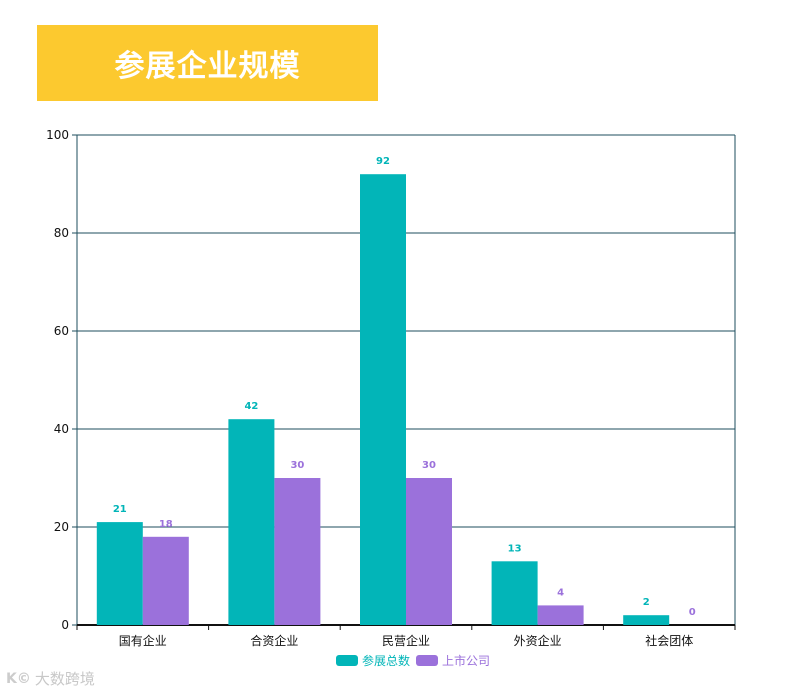 This screenshot has height=696, width=800. What do you see at coordinates (57, 135) in the screenshot?
I see `y-tick-label: 100` at bounding box center [57, 135].